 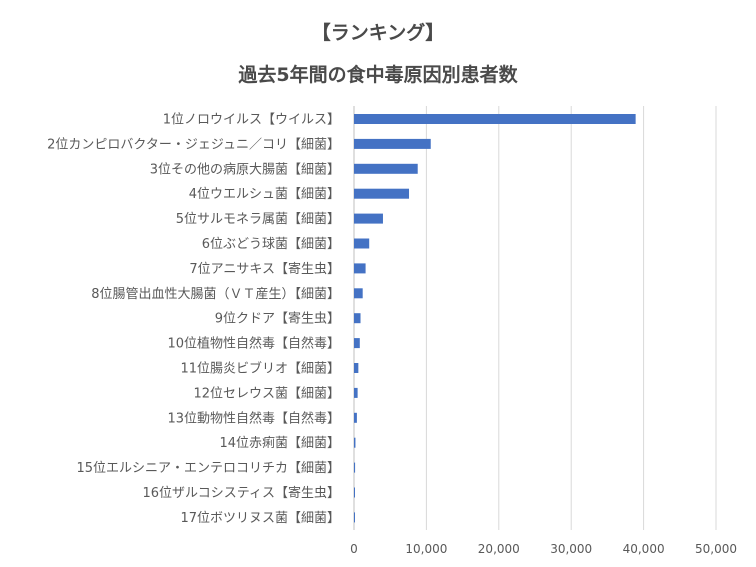 I want to click on category-label-17: 17位ボツリヌス菌【細菌】, so click(x=260, y=518).